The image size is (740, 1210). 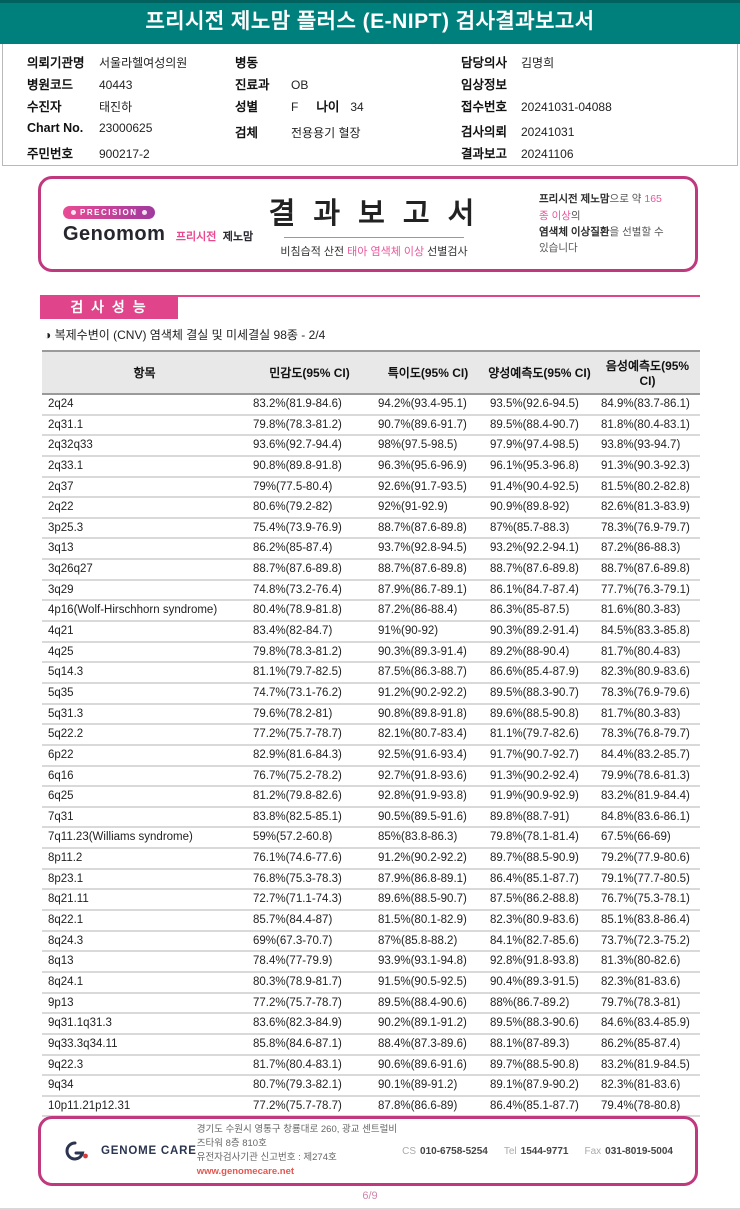 What do you see at coordinates (647, 817) in the screenshot?
I see `row-value: 84.8%(83.6-86.1)` at bounding box center [647, 817].